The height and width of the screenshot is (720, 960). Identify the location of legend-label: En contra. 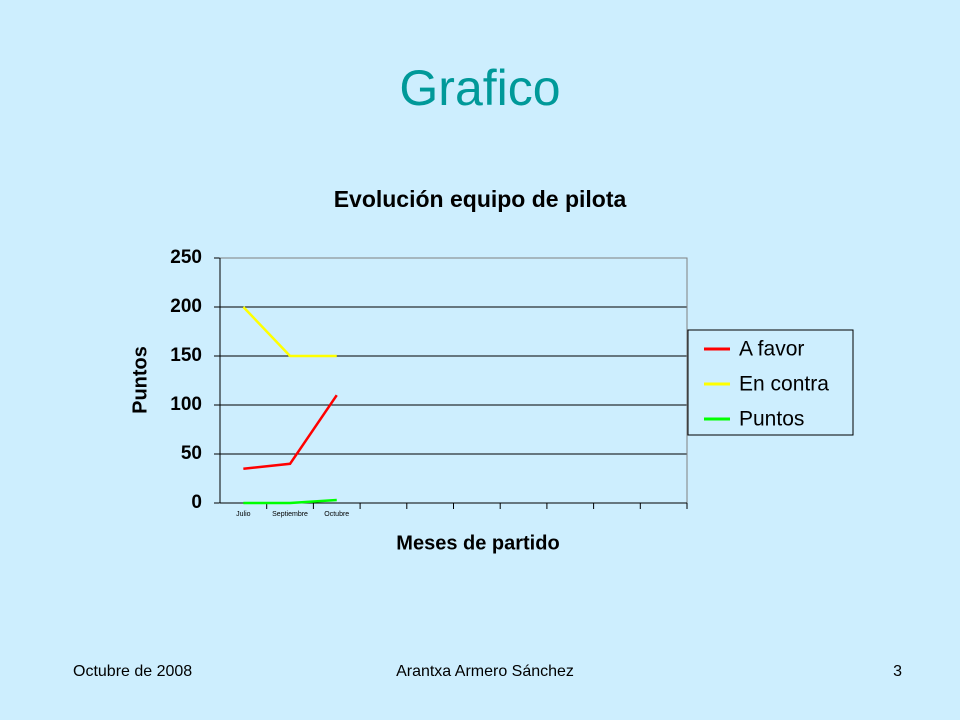
(784, 384).